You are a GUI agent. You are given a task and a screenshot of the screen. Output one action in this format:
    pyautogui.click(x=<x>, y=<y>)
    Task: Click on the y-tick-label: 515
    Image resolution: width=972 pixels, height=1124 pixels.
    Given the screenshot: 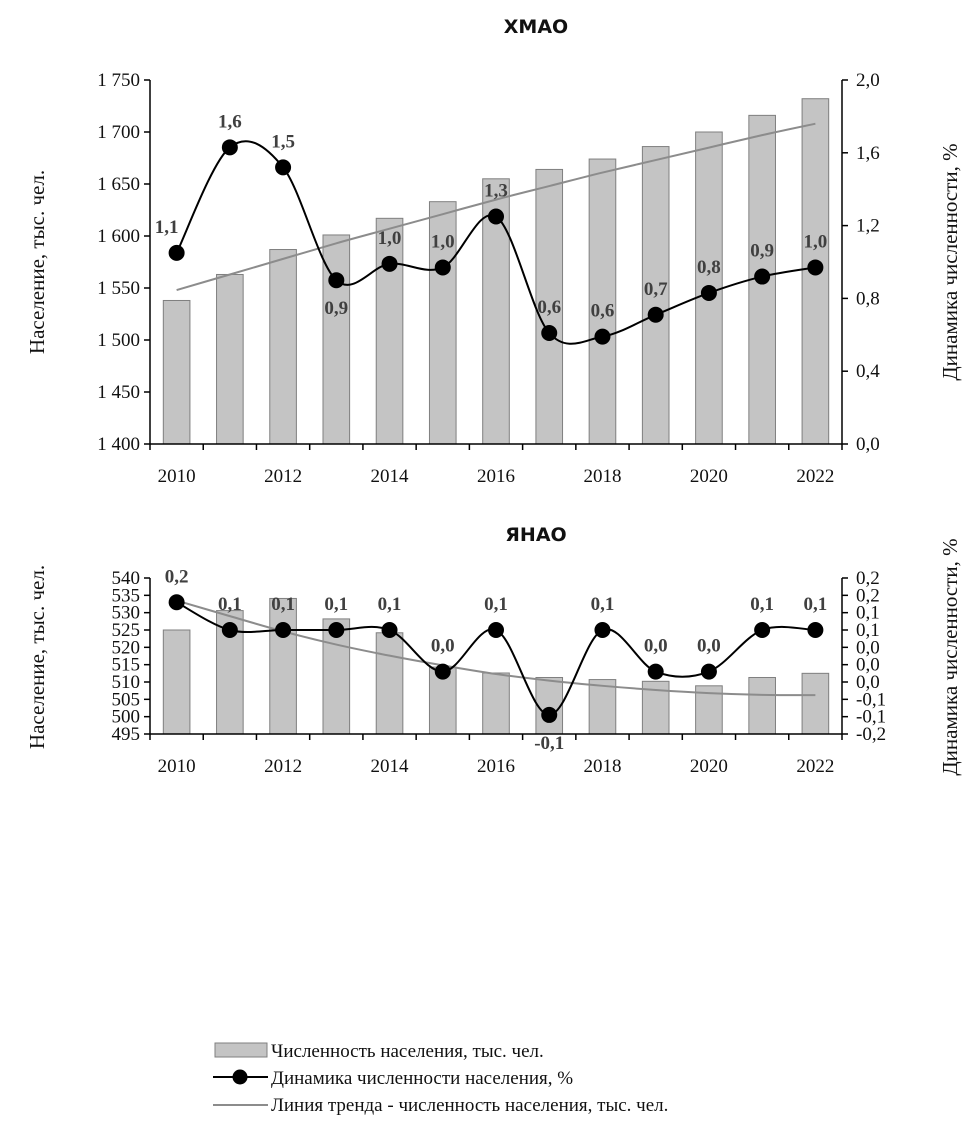 What is the action you would take?
    pyautogui.click(x=126, y=665)
    